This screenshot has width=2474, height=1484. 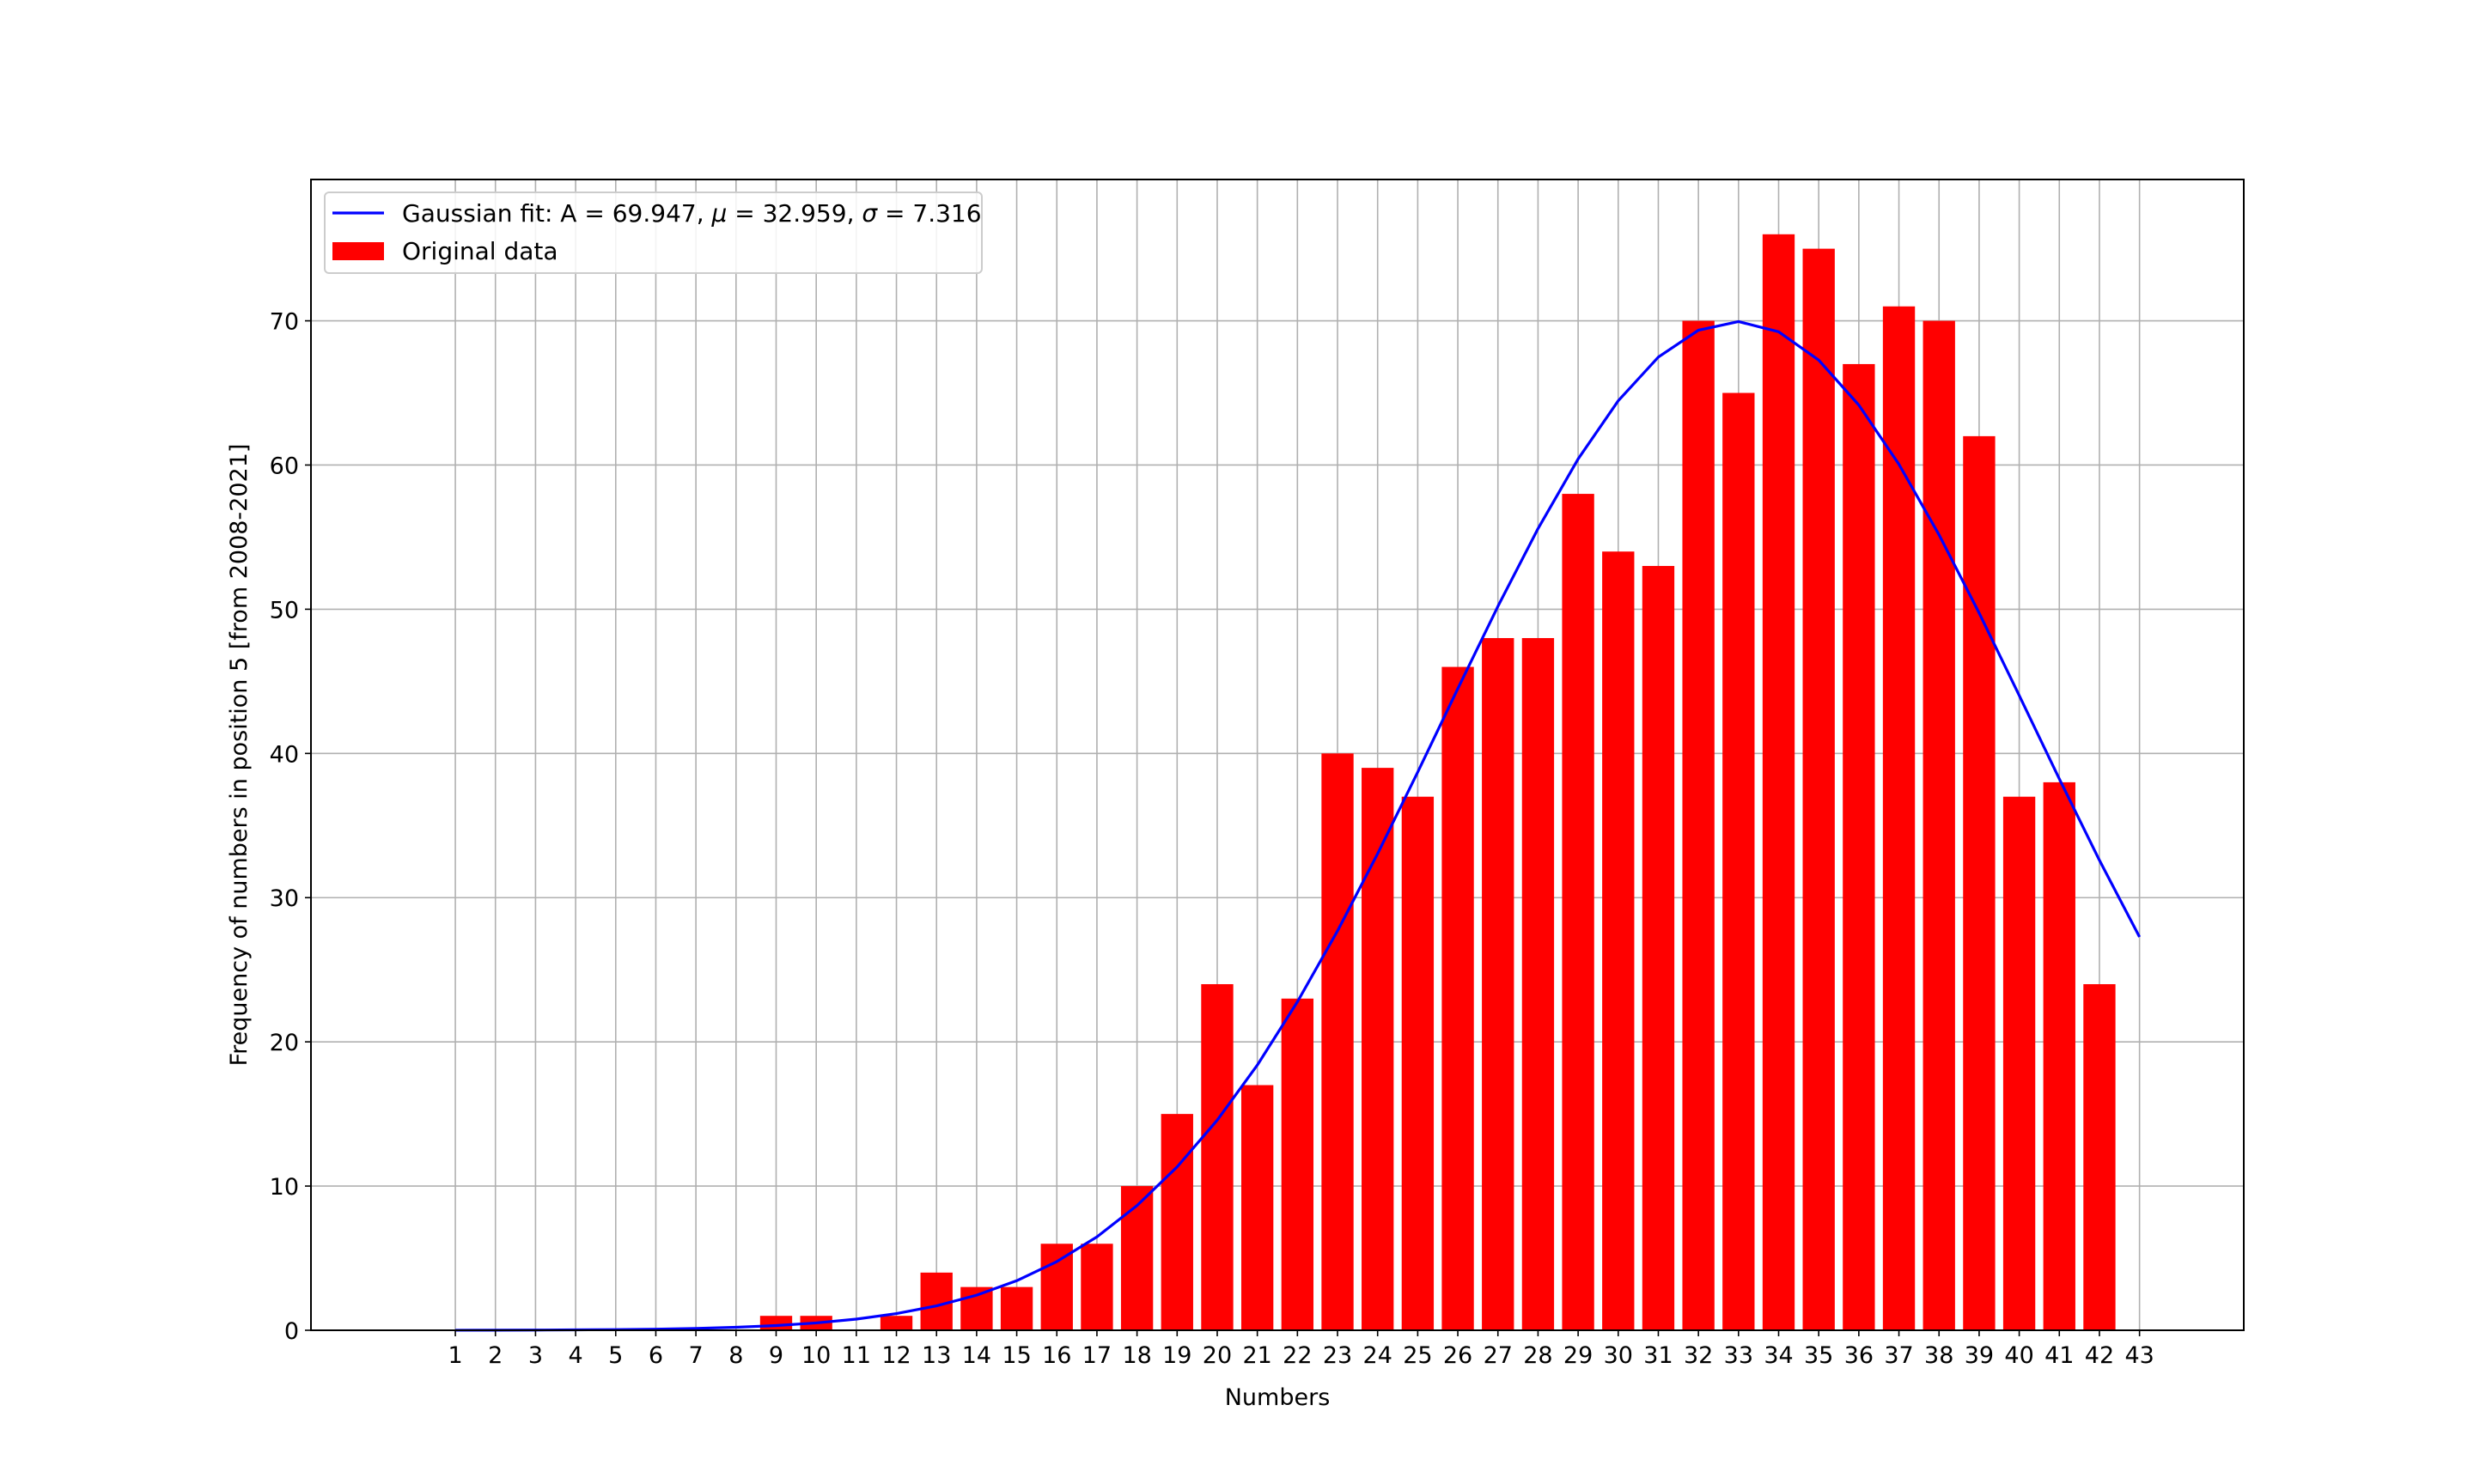 I want to click on x-tick-label: 16, so click(x=1056, y=1356).